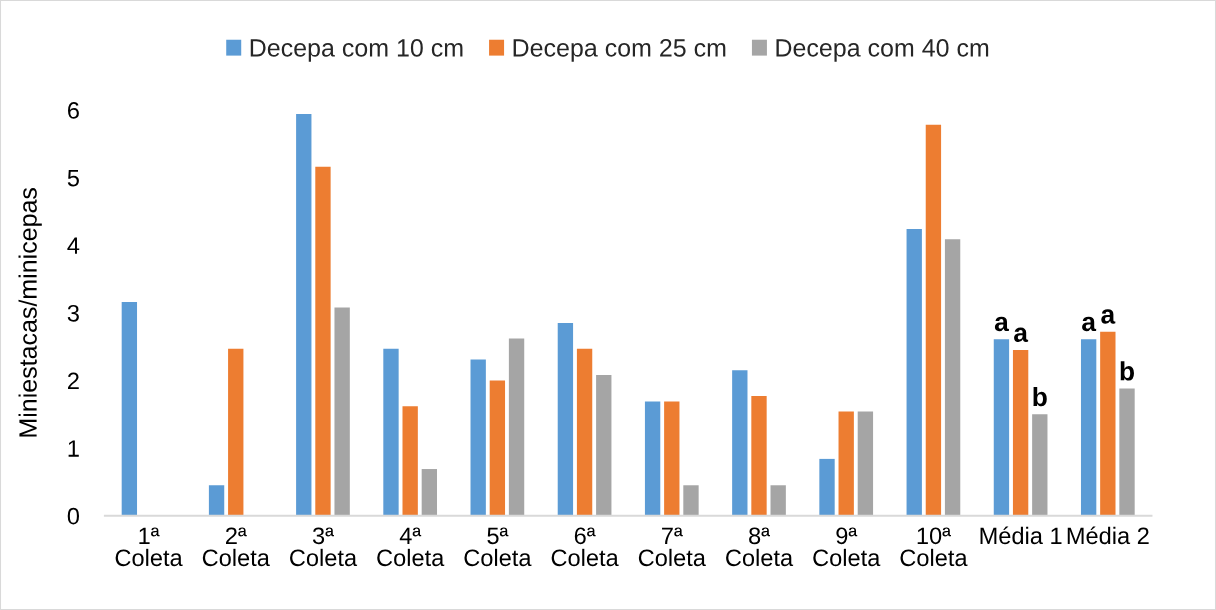 This screenshot has height=610, width=1216. I want to click on x-tick-label: 2ª Coleta, so click(236, 547).